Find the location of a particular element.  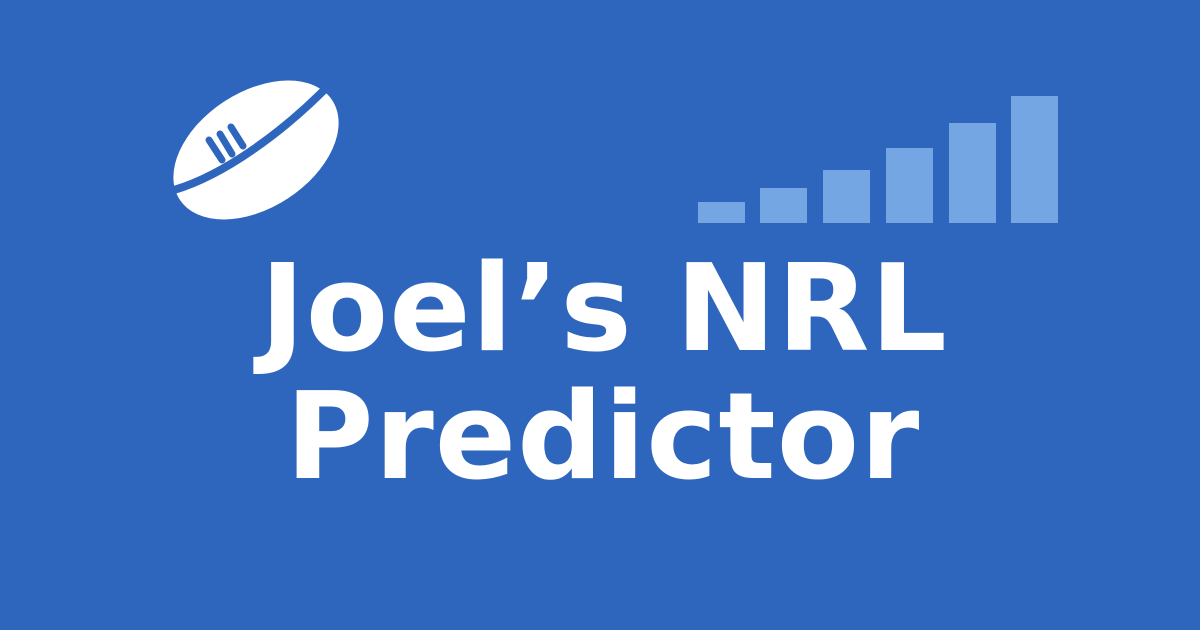

bar-chart-icon is located at coordinates (878, 159).